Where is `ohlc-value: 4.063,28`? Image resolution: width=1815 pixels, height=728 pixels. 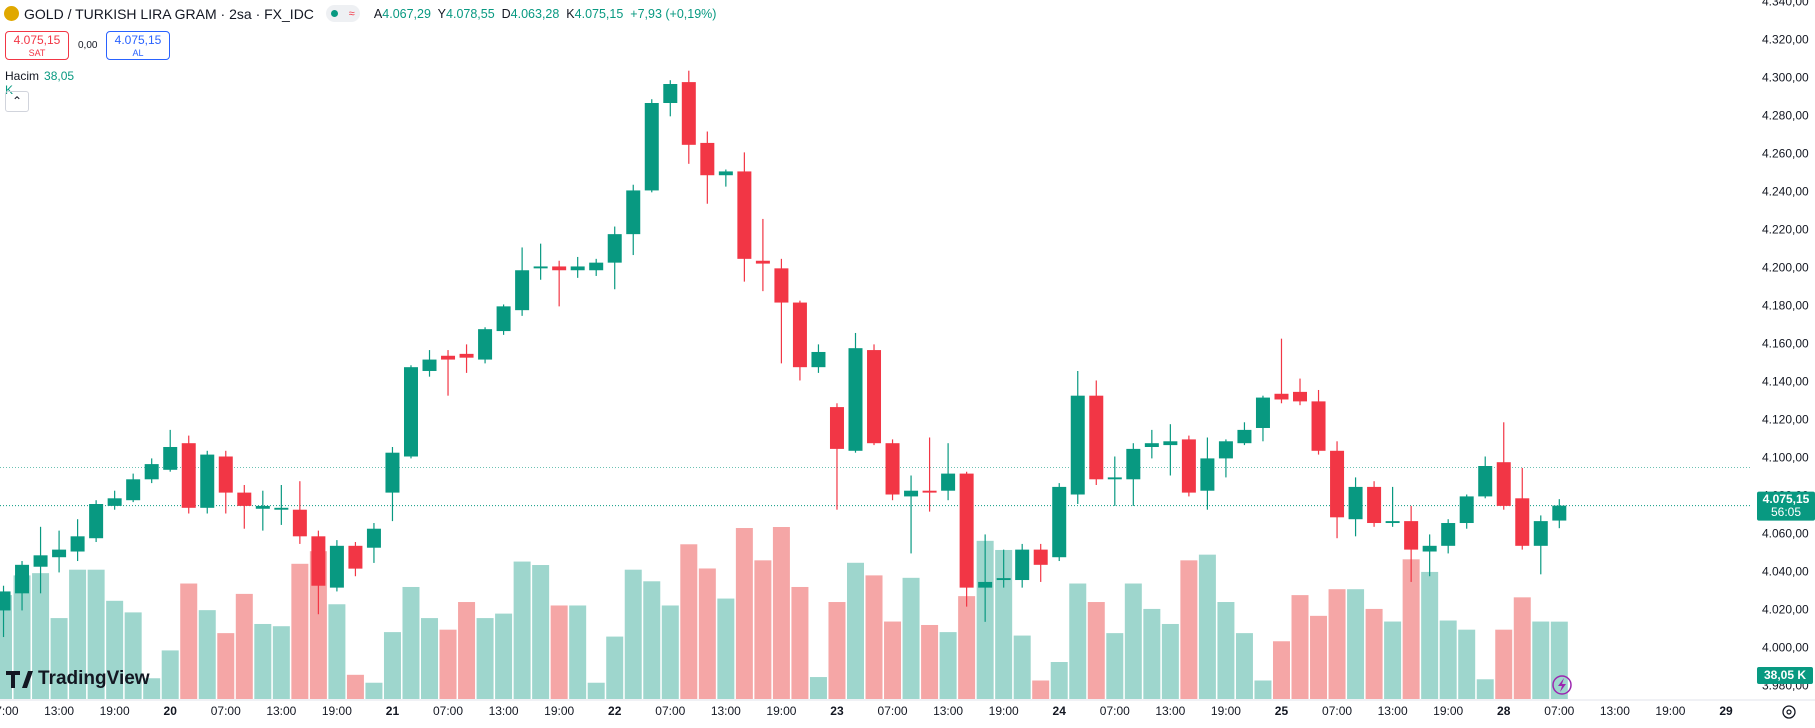
ohlc-value: 4.063,28 is located at coordinates (535, 13).